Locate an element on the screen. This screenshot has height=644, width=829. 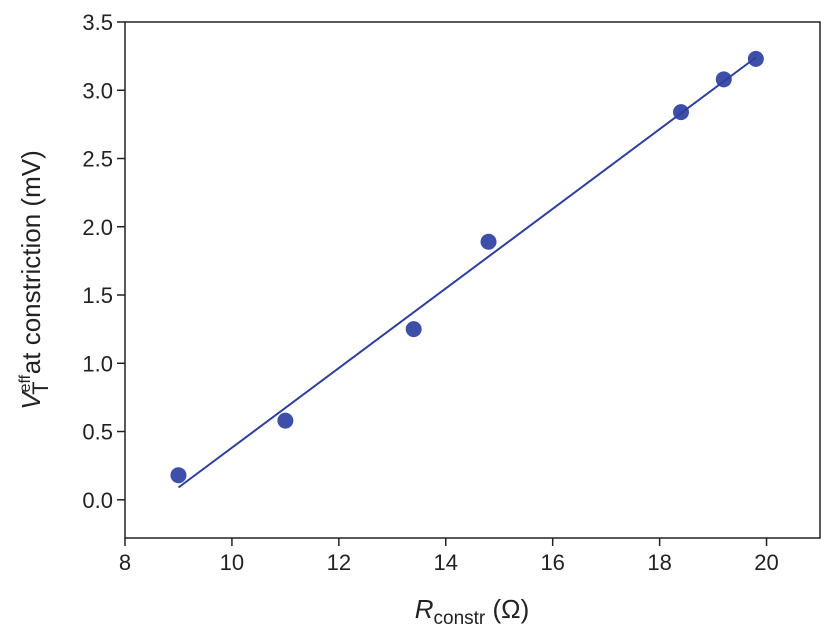
x-label-sub: constr is located at coordinates (460, 618).